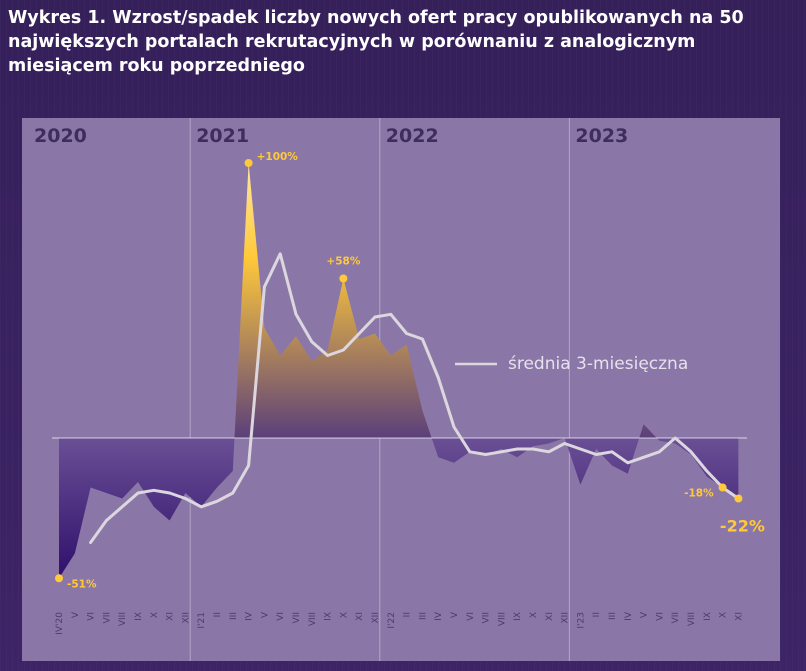 Image resolution: width=806 pixels, height=671 pixels. Describe the element at coordinates (60, 136) in the screenshot. I see `year-label: 2020` at that location.